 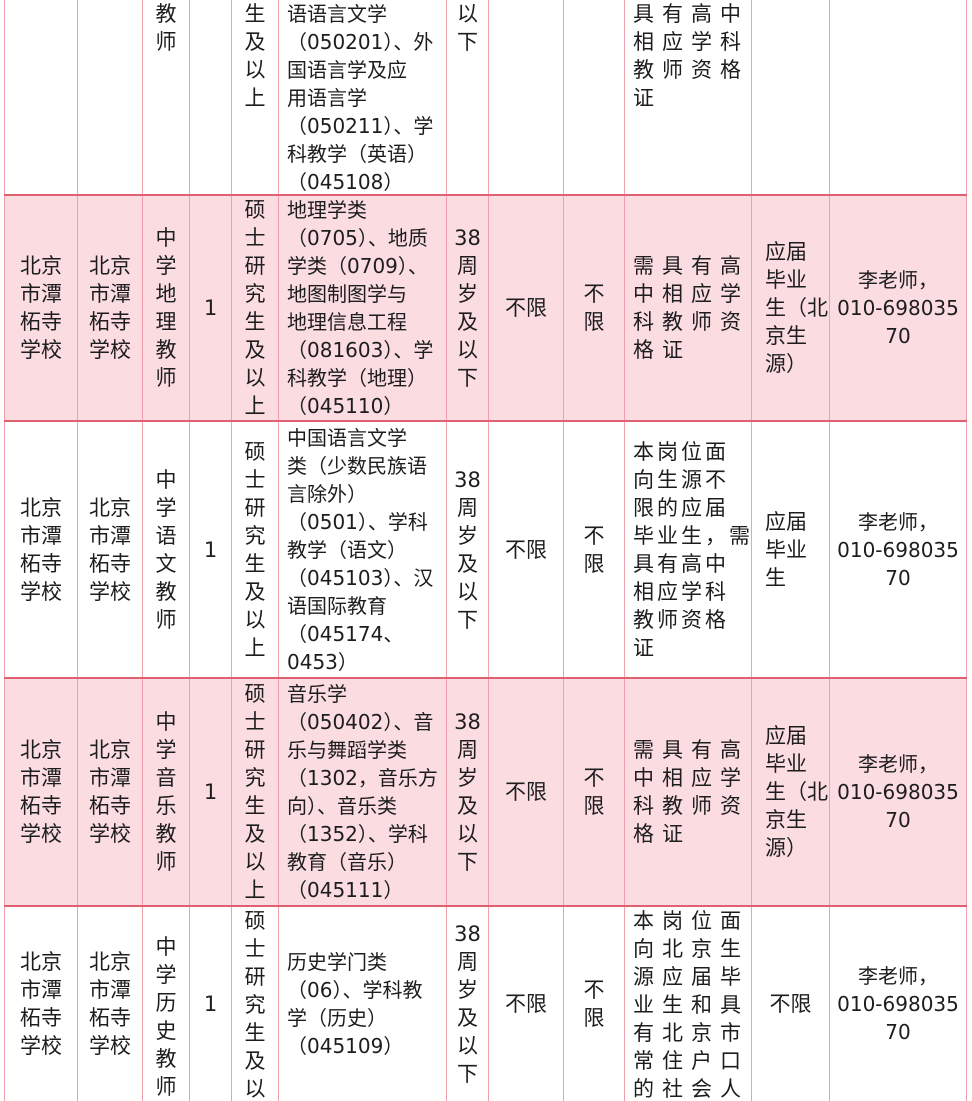 What do you see at coordinates (363, 1004) in the screenshot?
I see `cell-major: 历史学门类 （06）、学科教 学（历史） （045109）` at bounding box center [363, 1004].